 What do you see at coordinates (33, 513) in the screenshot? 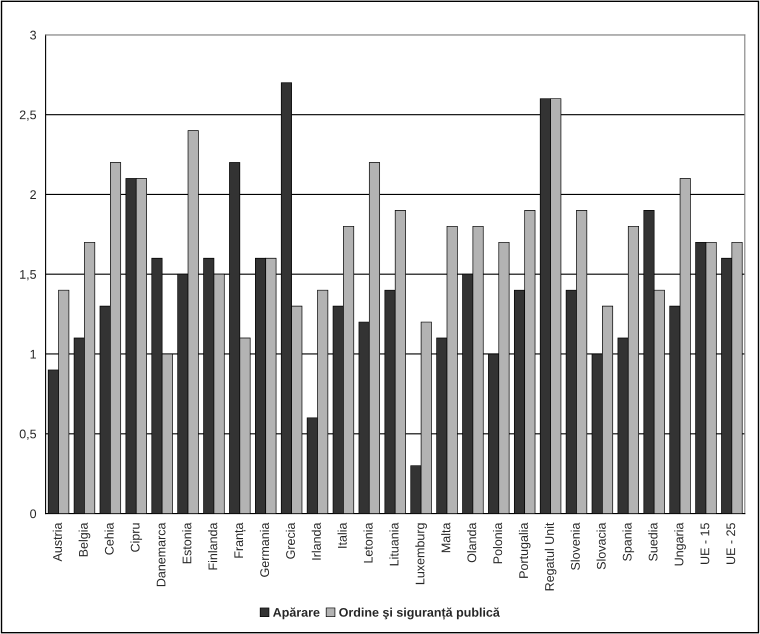
I see `y-tick-label: 0` at bounding box center [33, 513].